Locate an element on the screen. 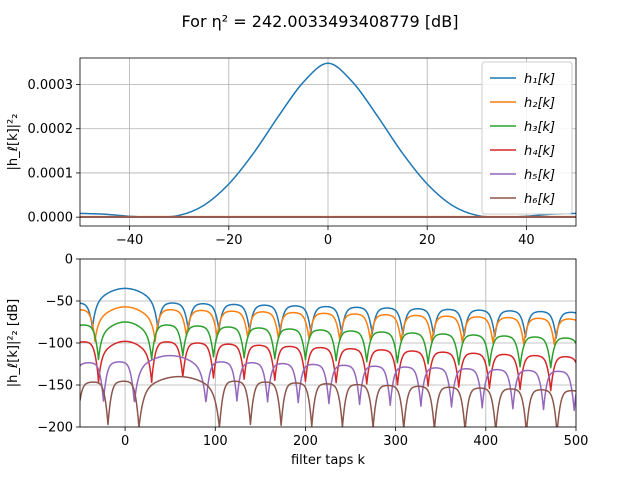 The width and height of the screenshot is (640, 480). y-tick-label: 0.0002 is located at coordinates (51, 129).